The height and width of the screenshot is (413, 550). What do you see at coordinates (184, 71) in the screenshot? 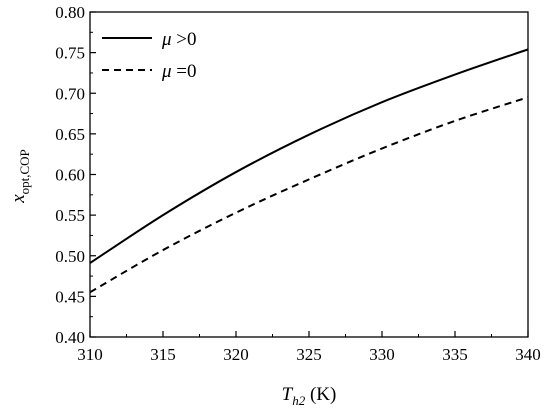
I see `legend-relation-1: =0` at bounding box center [184, 71].